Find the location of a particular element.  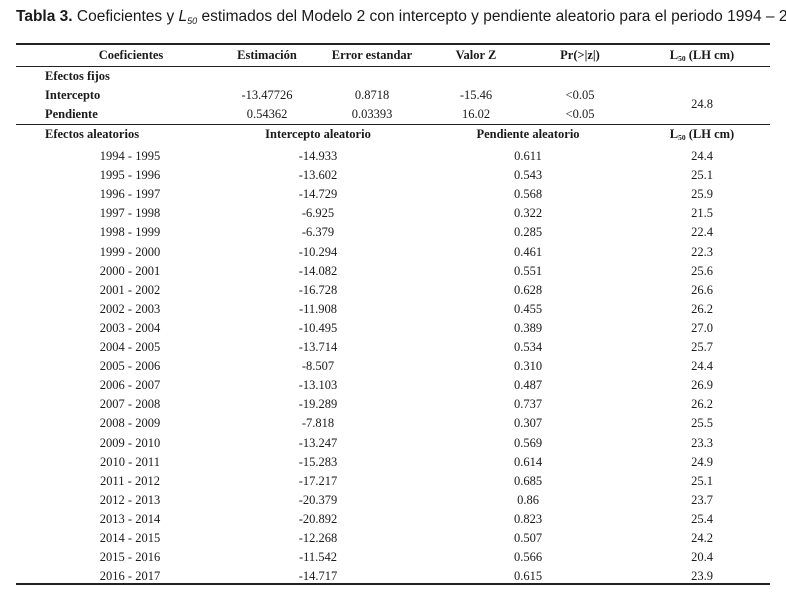

header-random-l50: L50 (LH cm) is located at coordinates (702, 136).